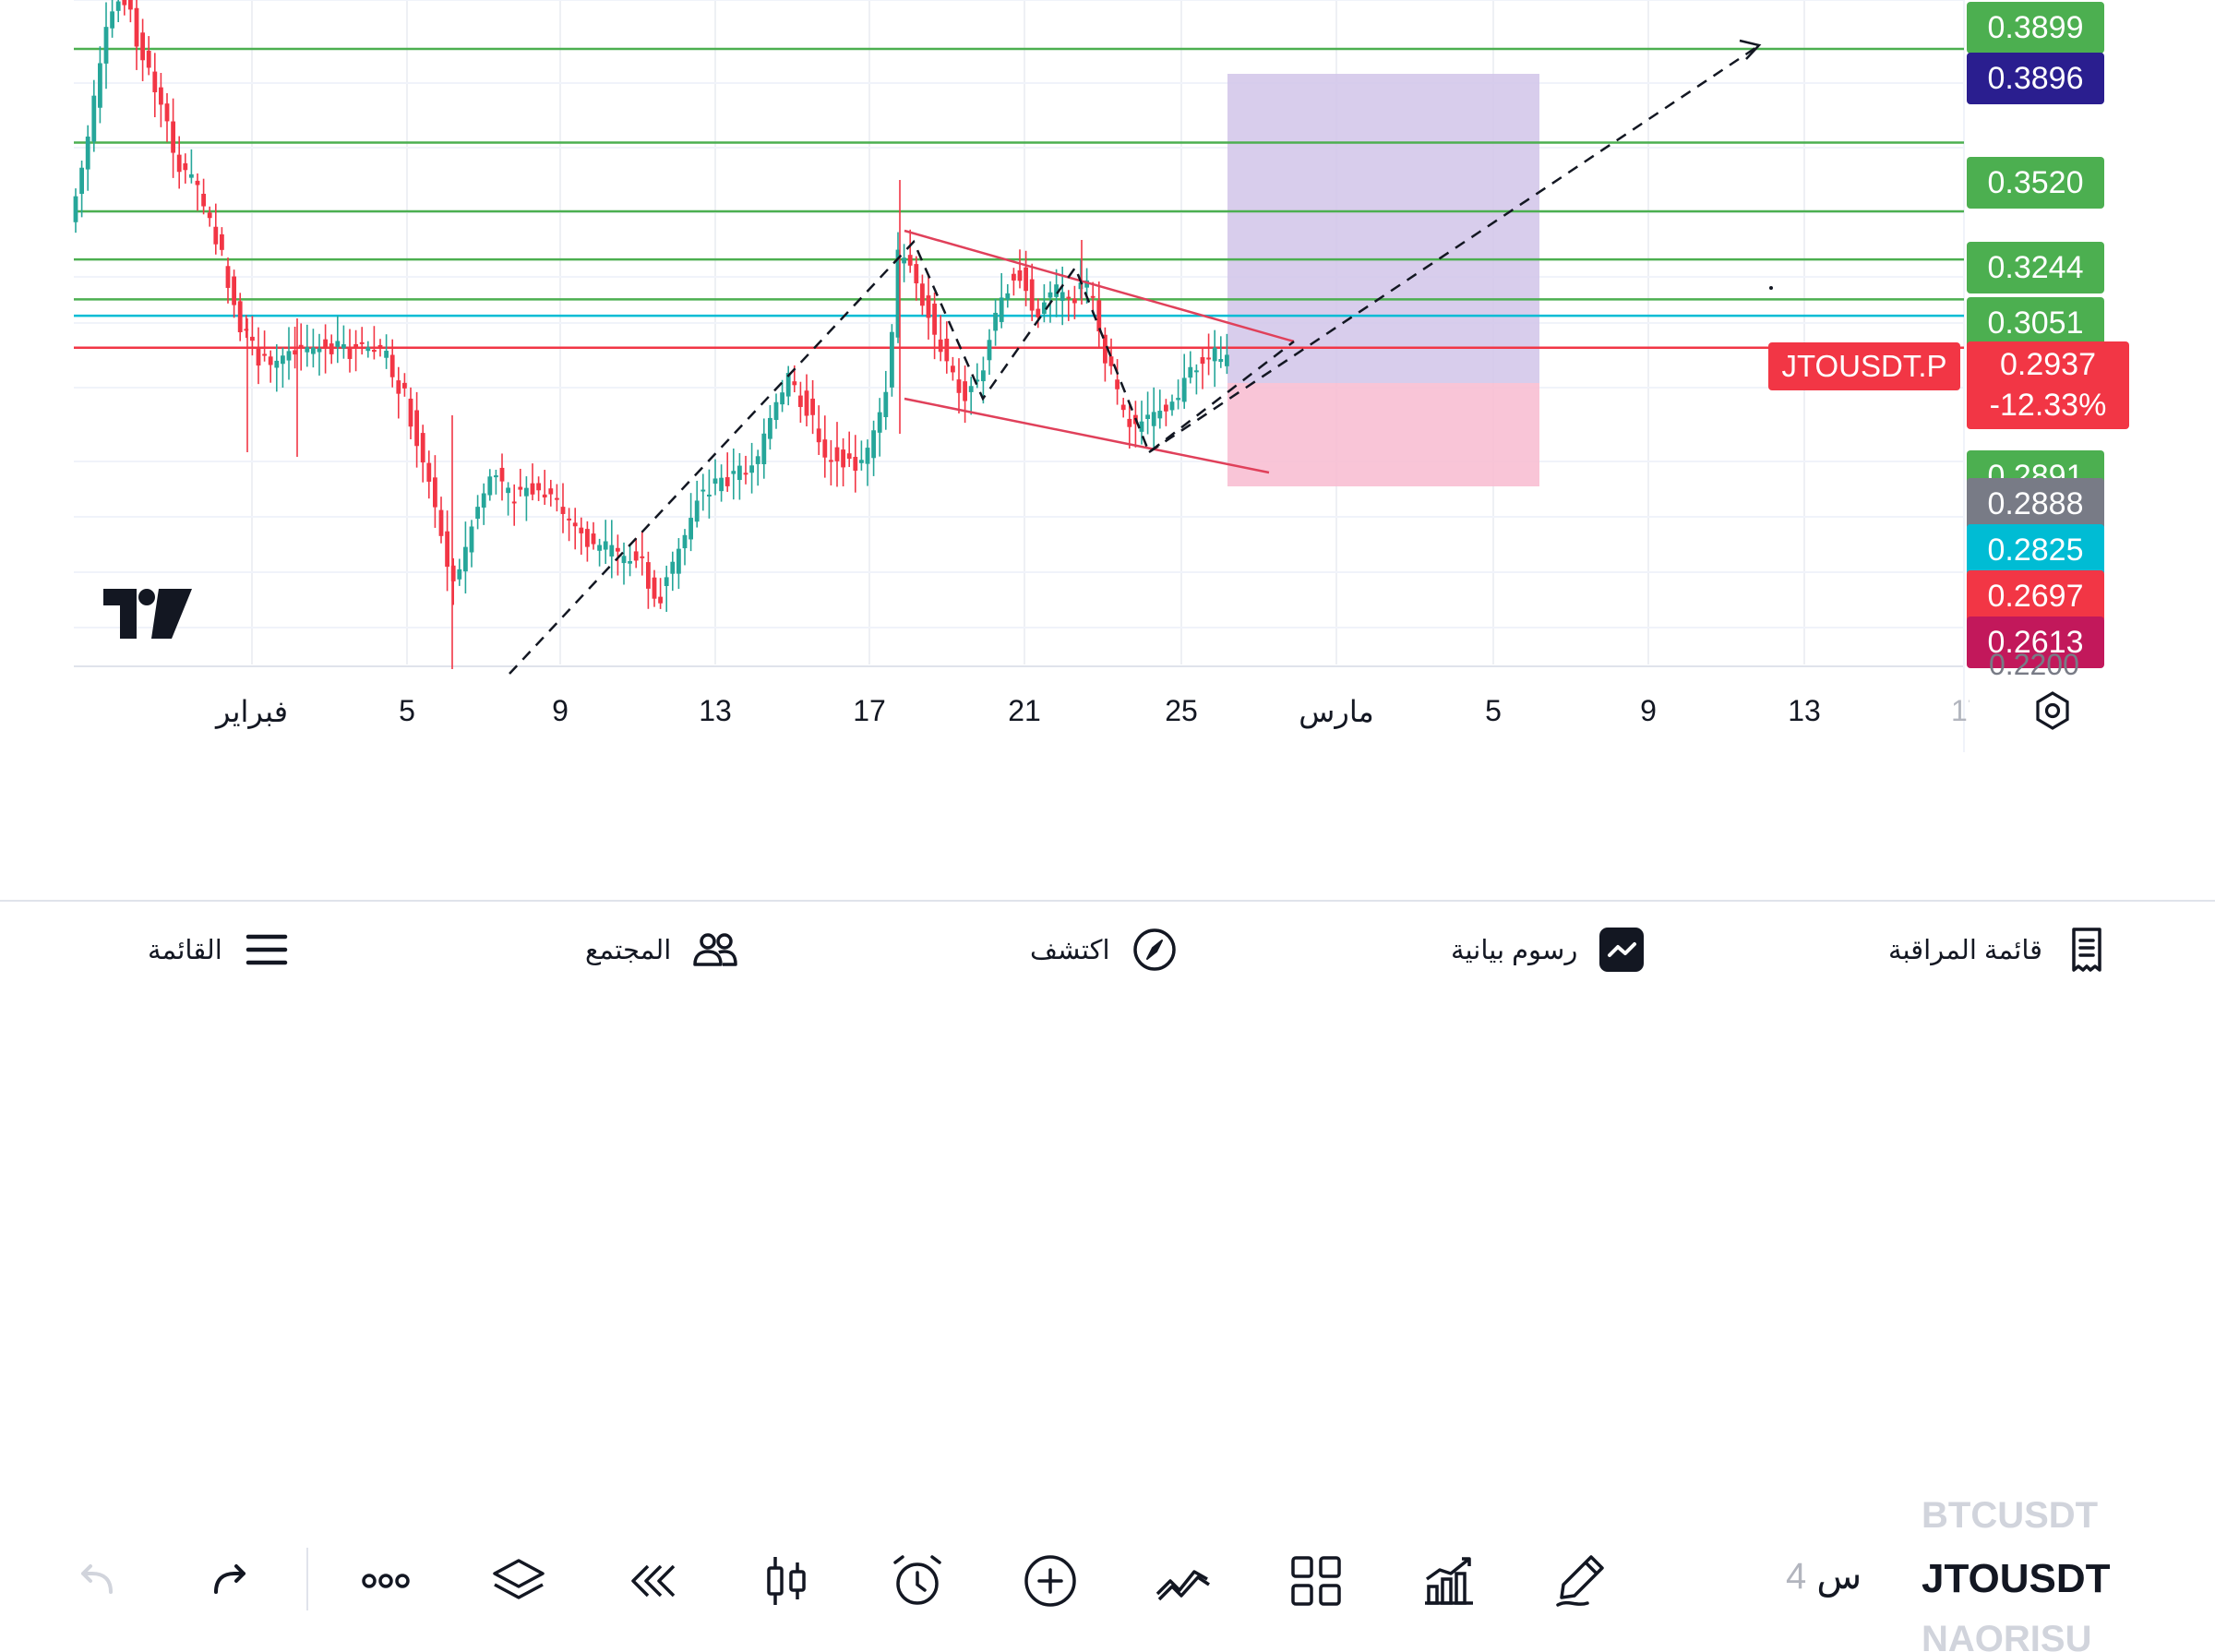  What do you see at coordinates (1182, 710) in the screenshot?
I see `time-axis-tick: 25` at bounding box center [1182, 710].